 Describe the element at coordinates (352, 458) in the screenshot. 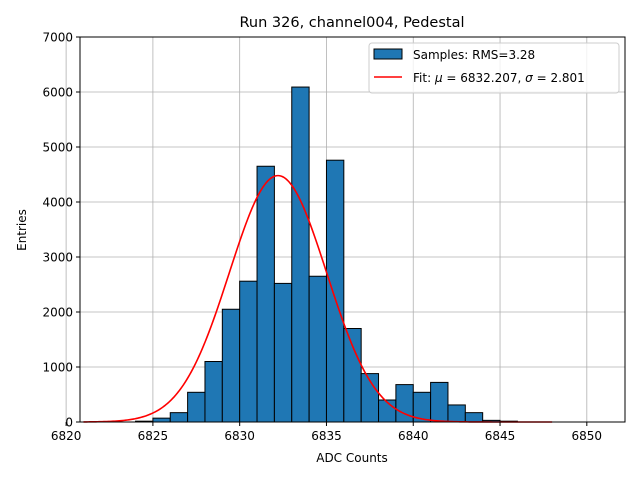

I see `x-axis-label: ADC Counts` at that location.